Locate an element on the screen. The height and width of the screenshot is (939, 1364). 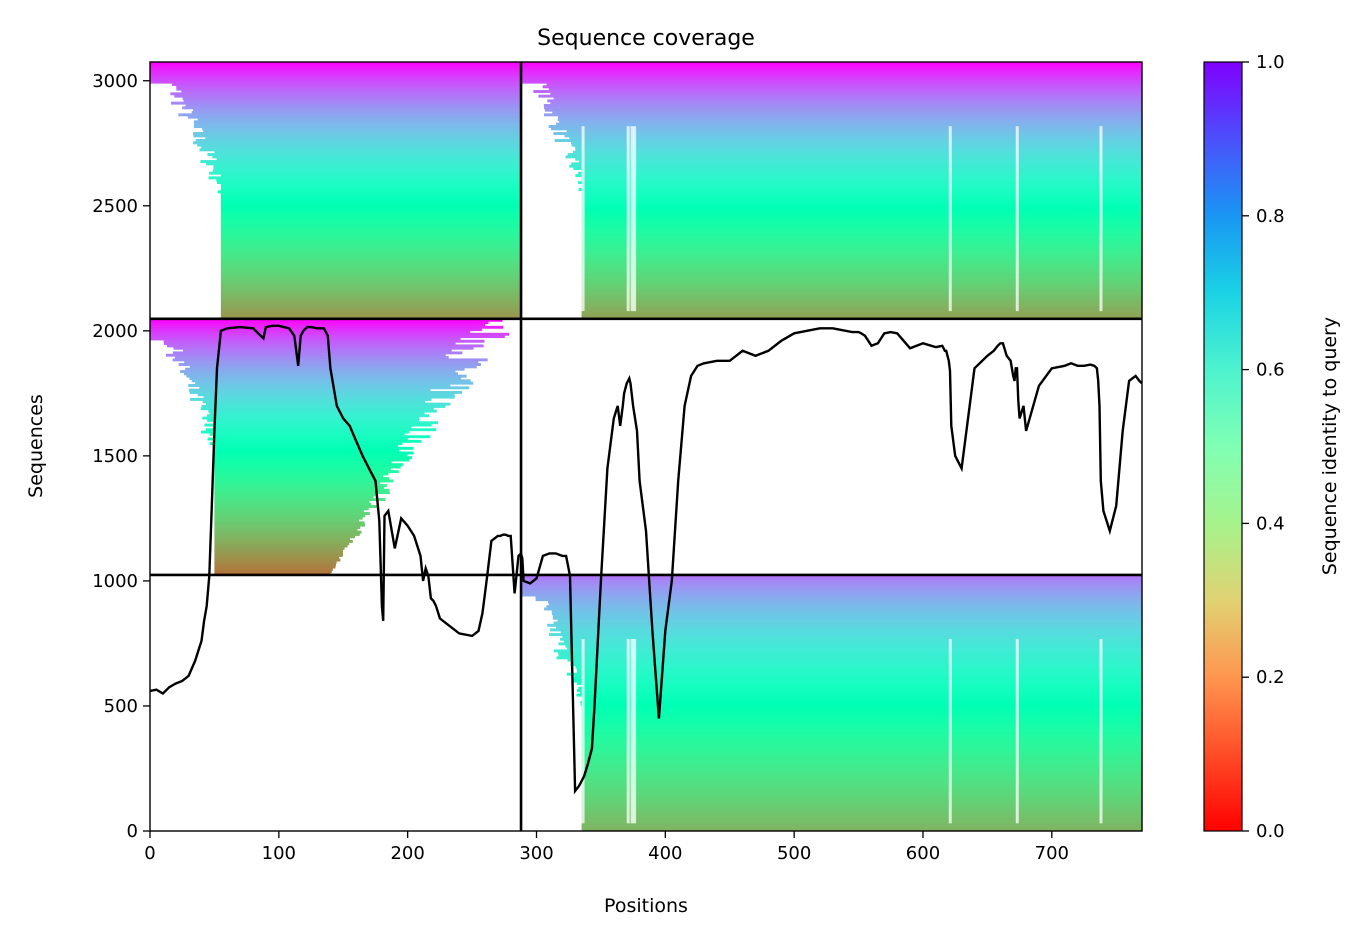
x-tick-label: 500 is located at coordinates (794, 853).